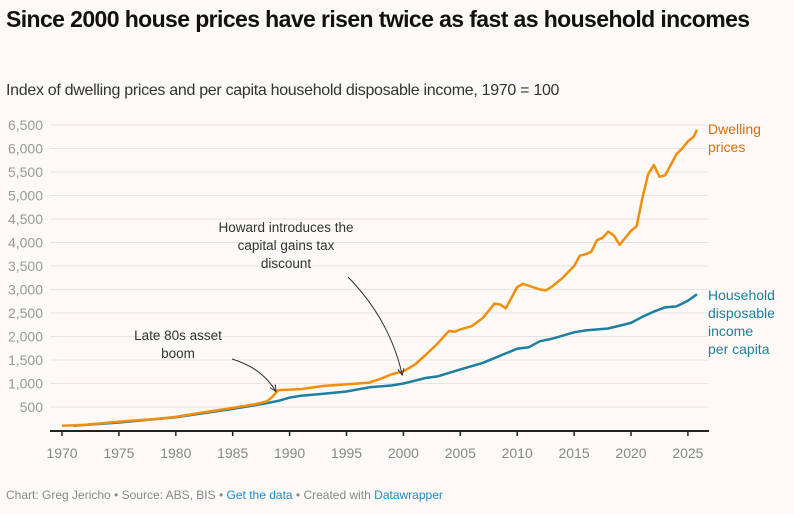 Image resolution: width=794 pixels, height=514 pixels. Describe the element at coordinates (118, 453) in the screenshot. I see `x-tick-label: 1975` at that location.